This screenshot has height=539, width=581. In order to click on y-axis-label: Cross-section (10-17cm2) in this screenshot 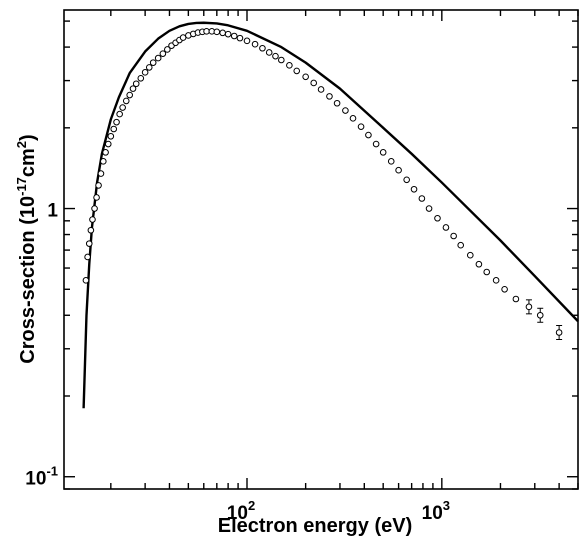, I will do `click(26, 248)`.